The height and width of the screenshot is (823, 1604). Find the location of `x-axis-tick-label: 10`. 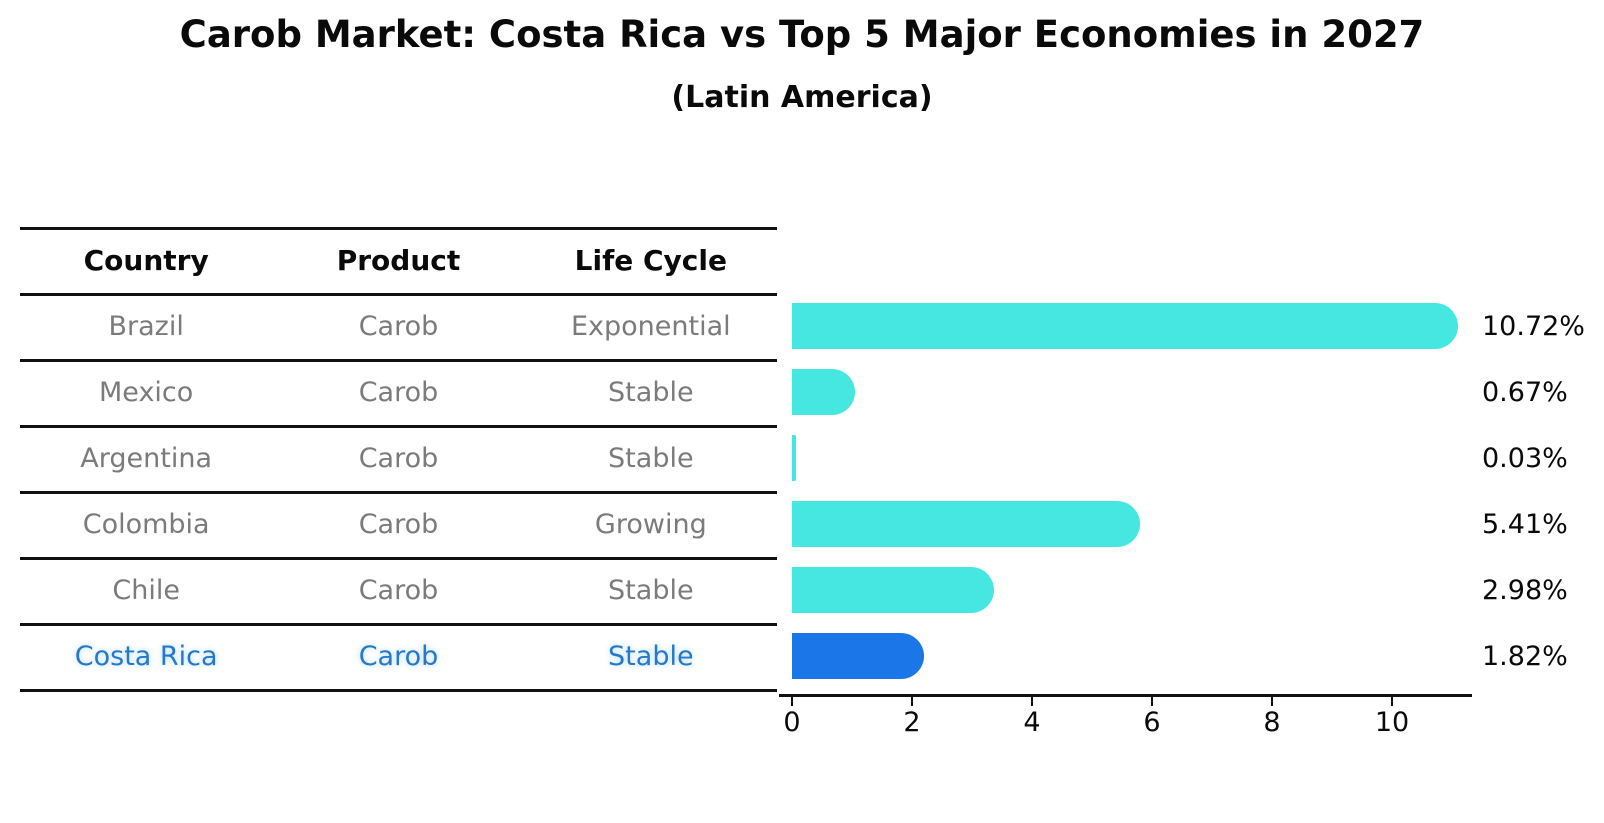

x-axis-tick-label: 10 is located at coordinates (1392, 722).